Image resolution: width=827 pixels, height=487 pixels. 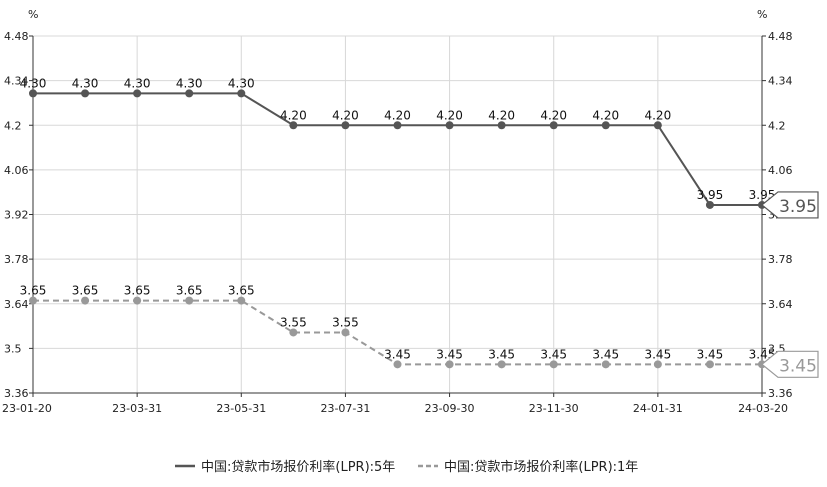 I want to click on y-tick-label-left: 4.2, so click(x=13, y=125).